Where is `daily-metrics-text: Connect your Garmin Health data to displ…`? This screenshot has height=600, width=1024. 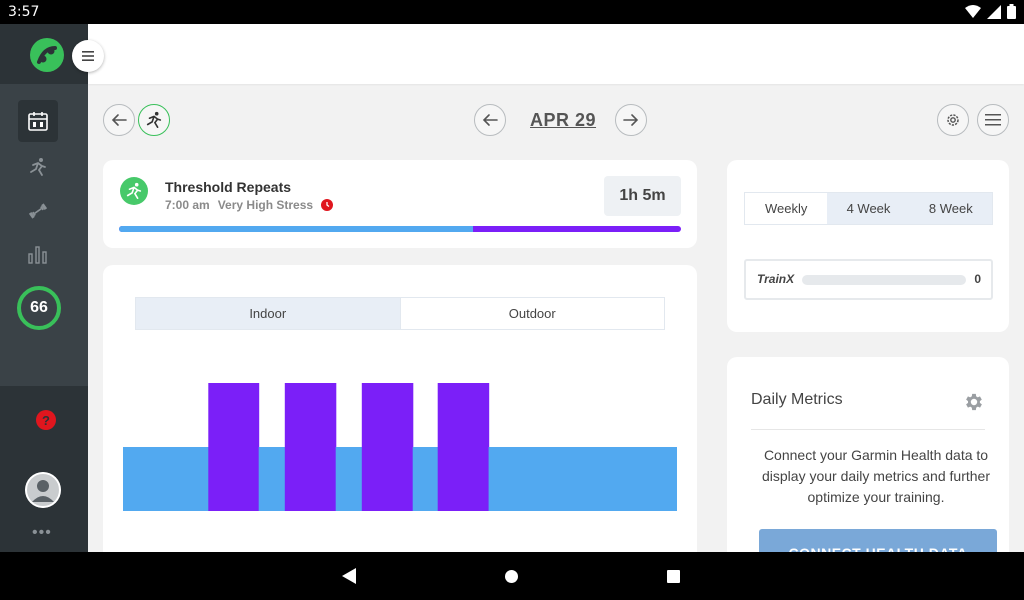 daily-metrics-text: Connect your Garmin Health data to displ… is located at coordinates (876, 476).